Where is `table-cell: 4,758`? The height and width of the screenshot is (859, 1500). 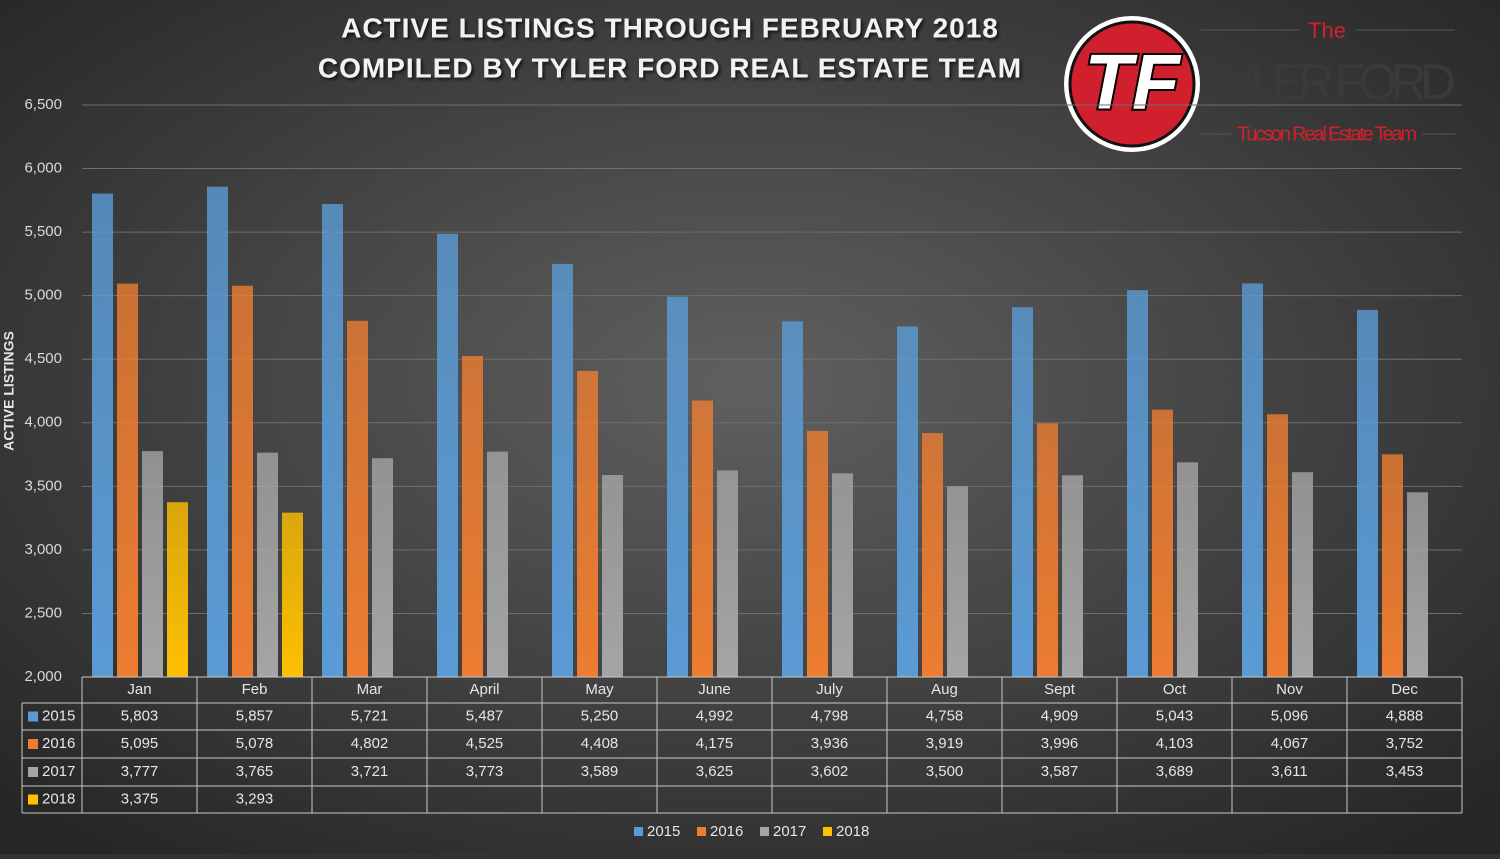 table-cell: 4,758 is located at coordinates (945, 715).